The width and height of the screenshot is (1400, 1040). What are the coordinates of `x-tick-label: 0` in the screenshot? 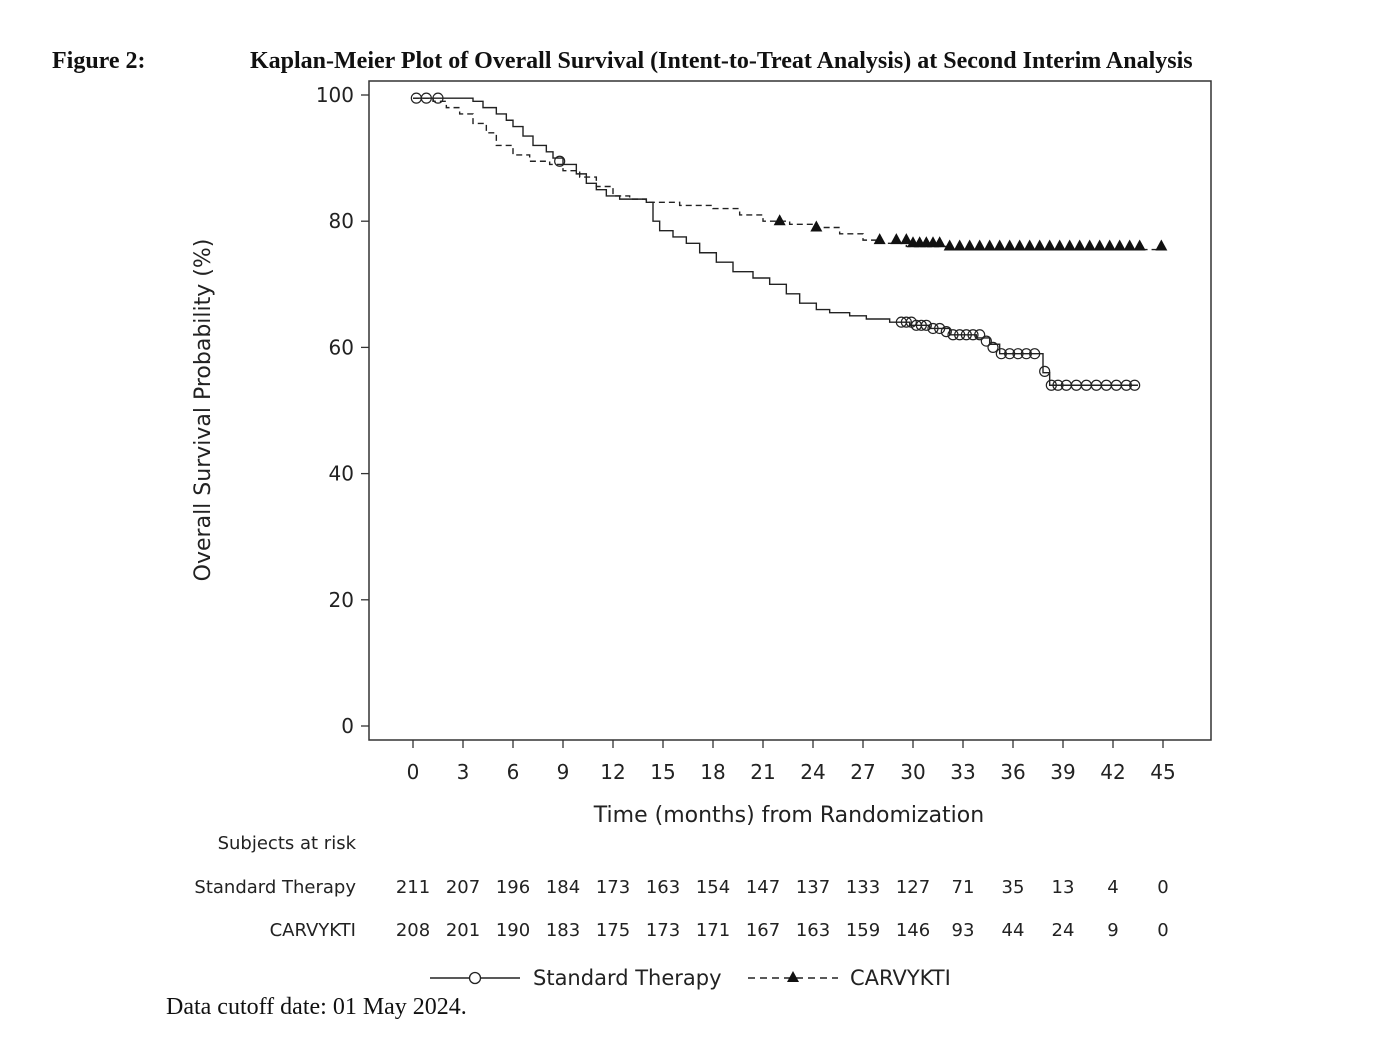 It's located at (413, 772).